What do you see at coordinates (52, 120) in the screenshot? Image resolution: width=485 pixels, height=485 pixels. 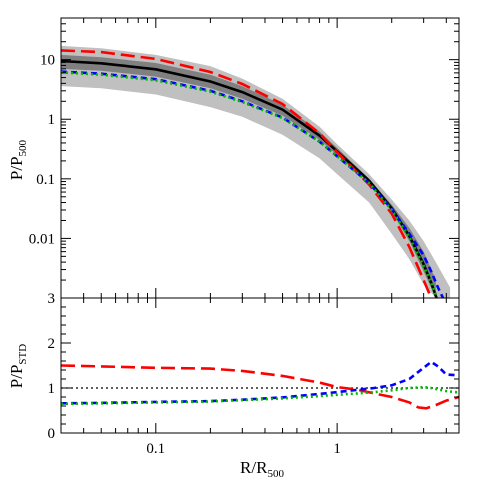 I see `top-y-tick-label: 1` at bounding box center [52, 120].